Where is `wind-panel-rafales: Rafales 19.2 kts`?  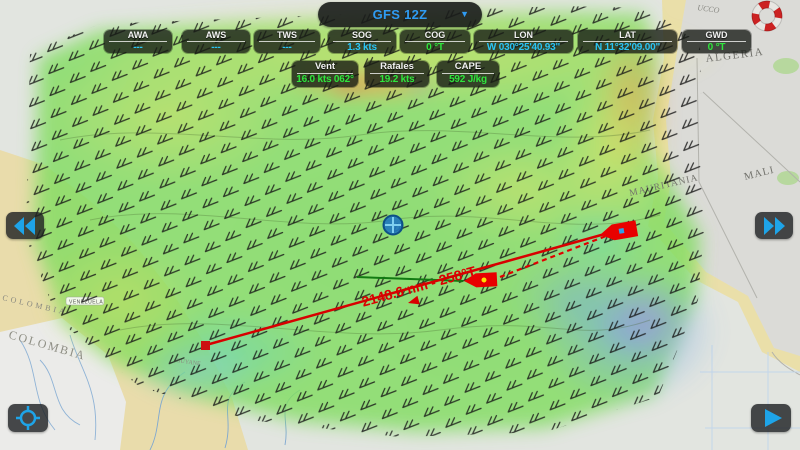
wind-panel-rafales: Rafales 19.2 kts is located at coordinates (397, 74).